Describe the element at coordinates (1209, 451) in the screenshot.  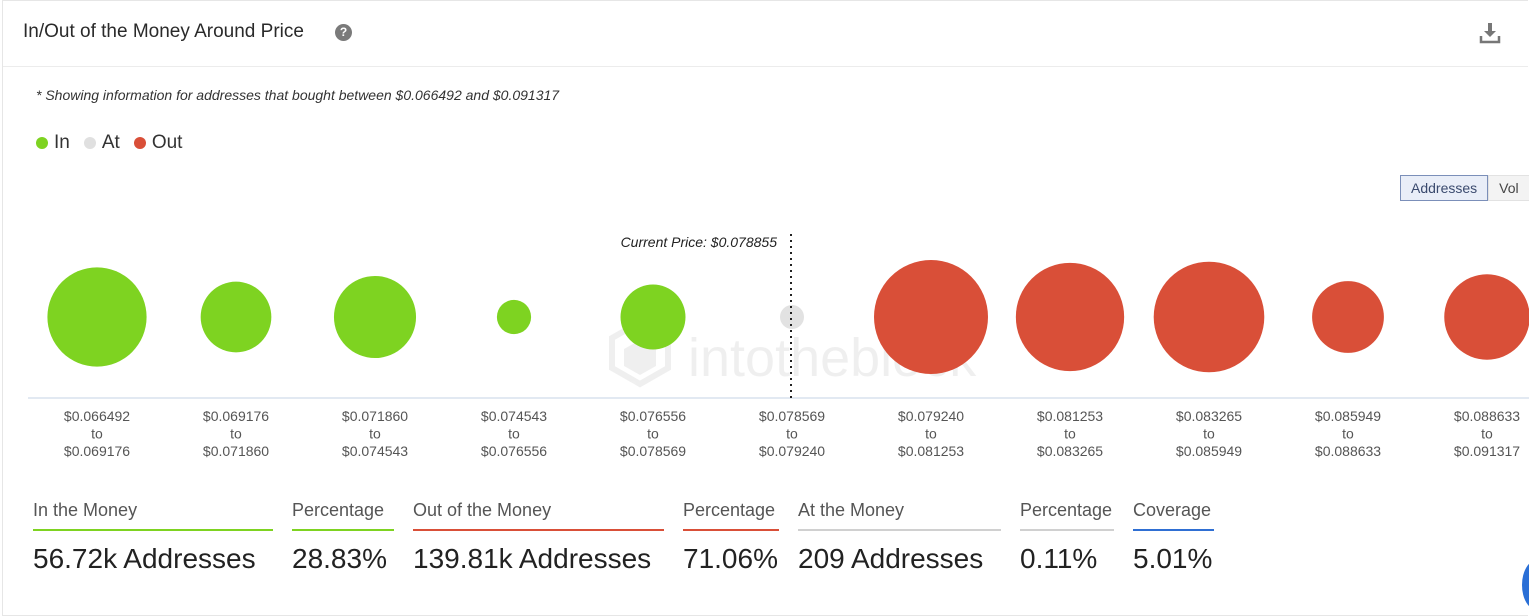
I see `x-tick-label-8-to: $0.085949` at that location.